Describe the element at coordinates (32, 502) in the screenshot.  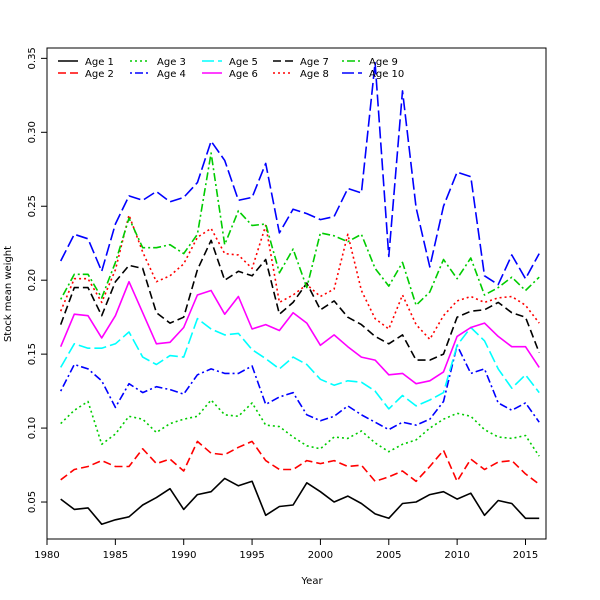
I see `y-tick-label: 0.05` at that location.